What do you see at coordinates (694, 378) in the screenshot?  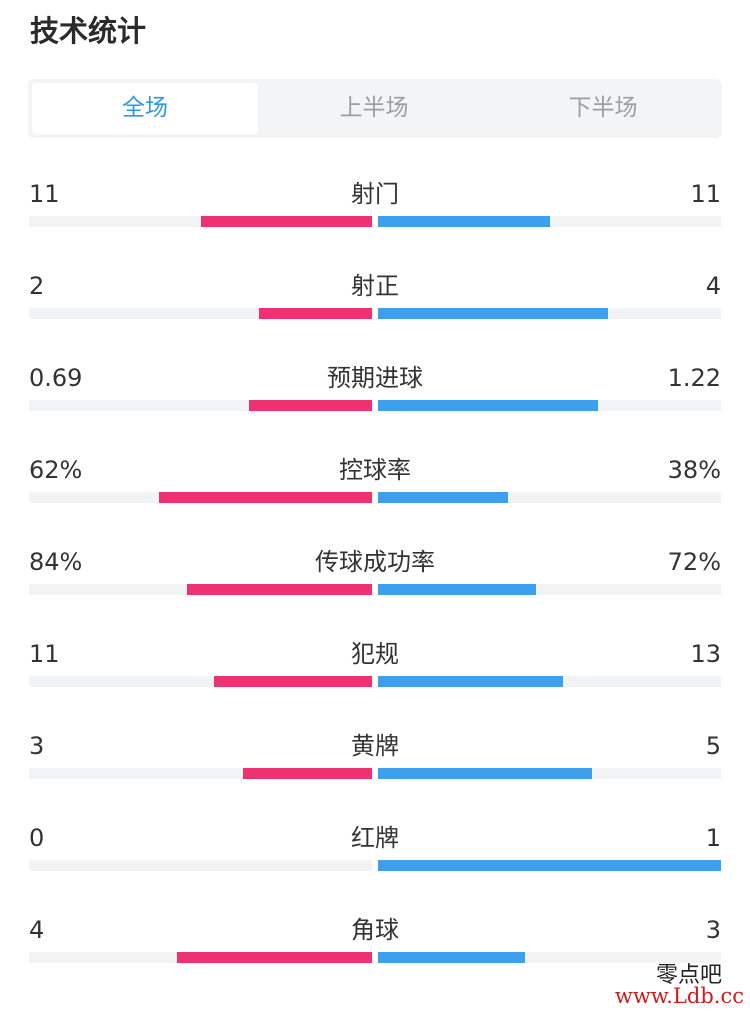 I see `away-value: 1.22` at bounding box center [694, 378].